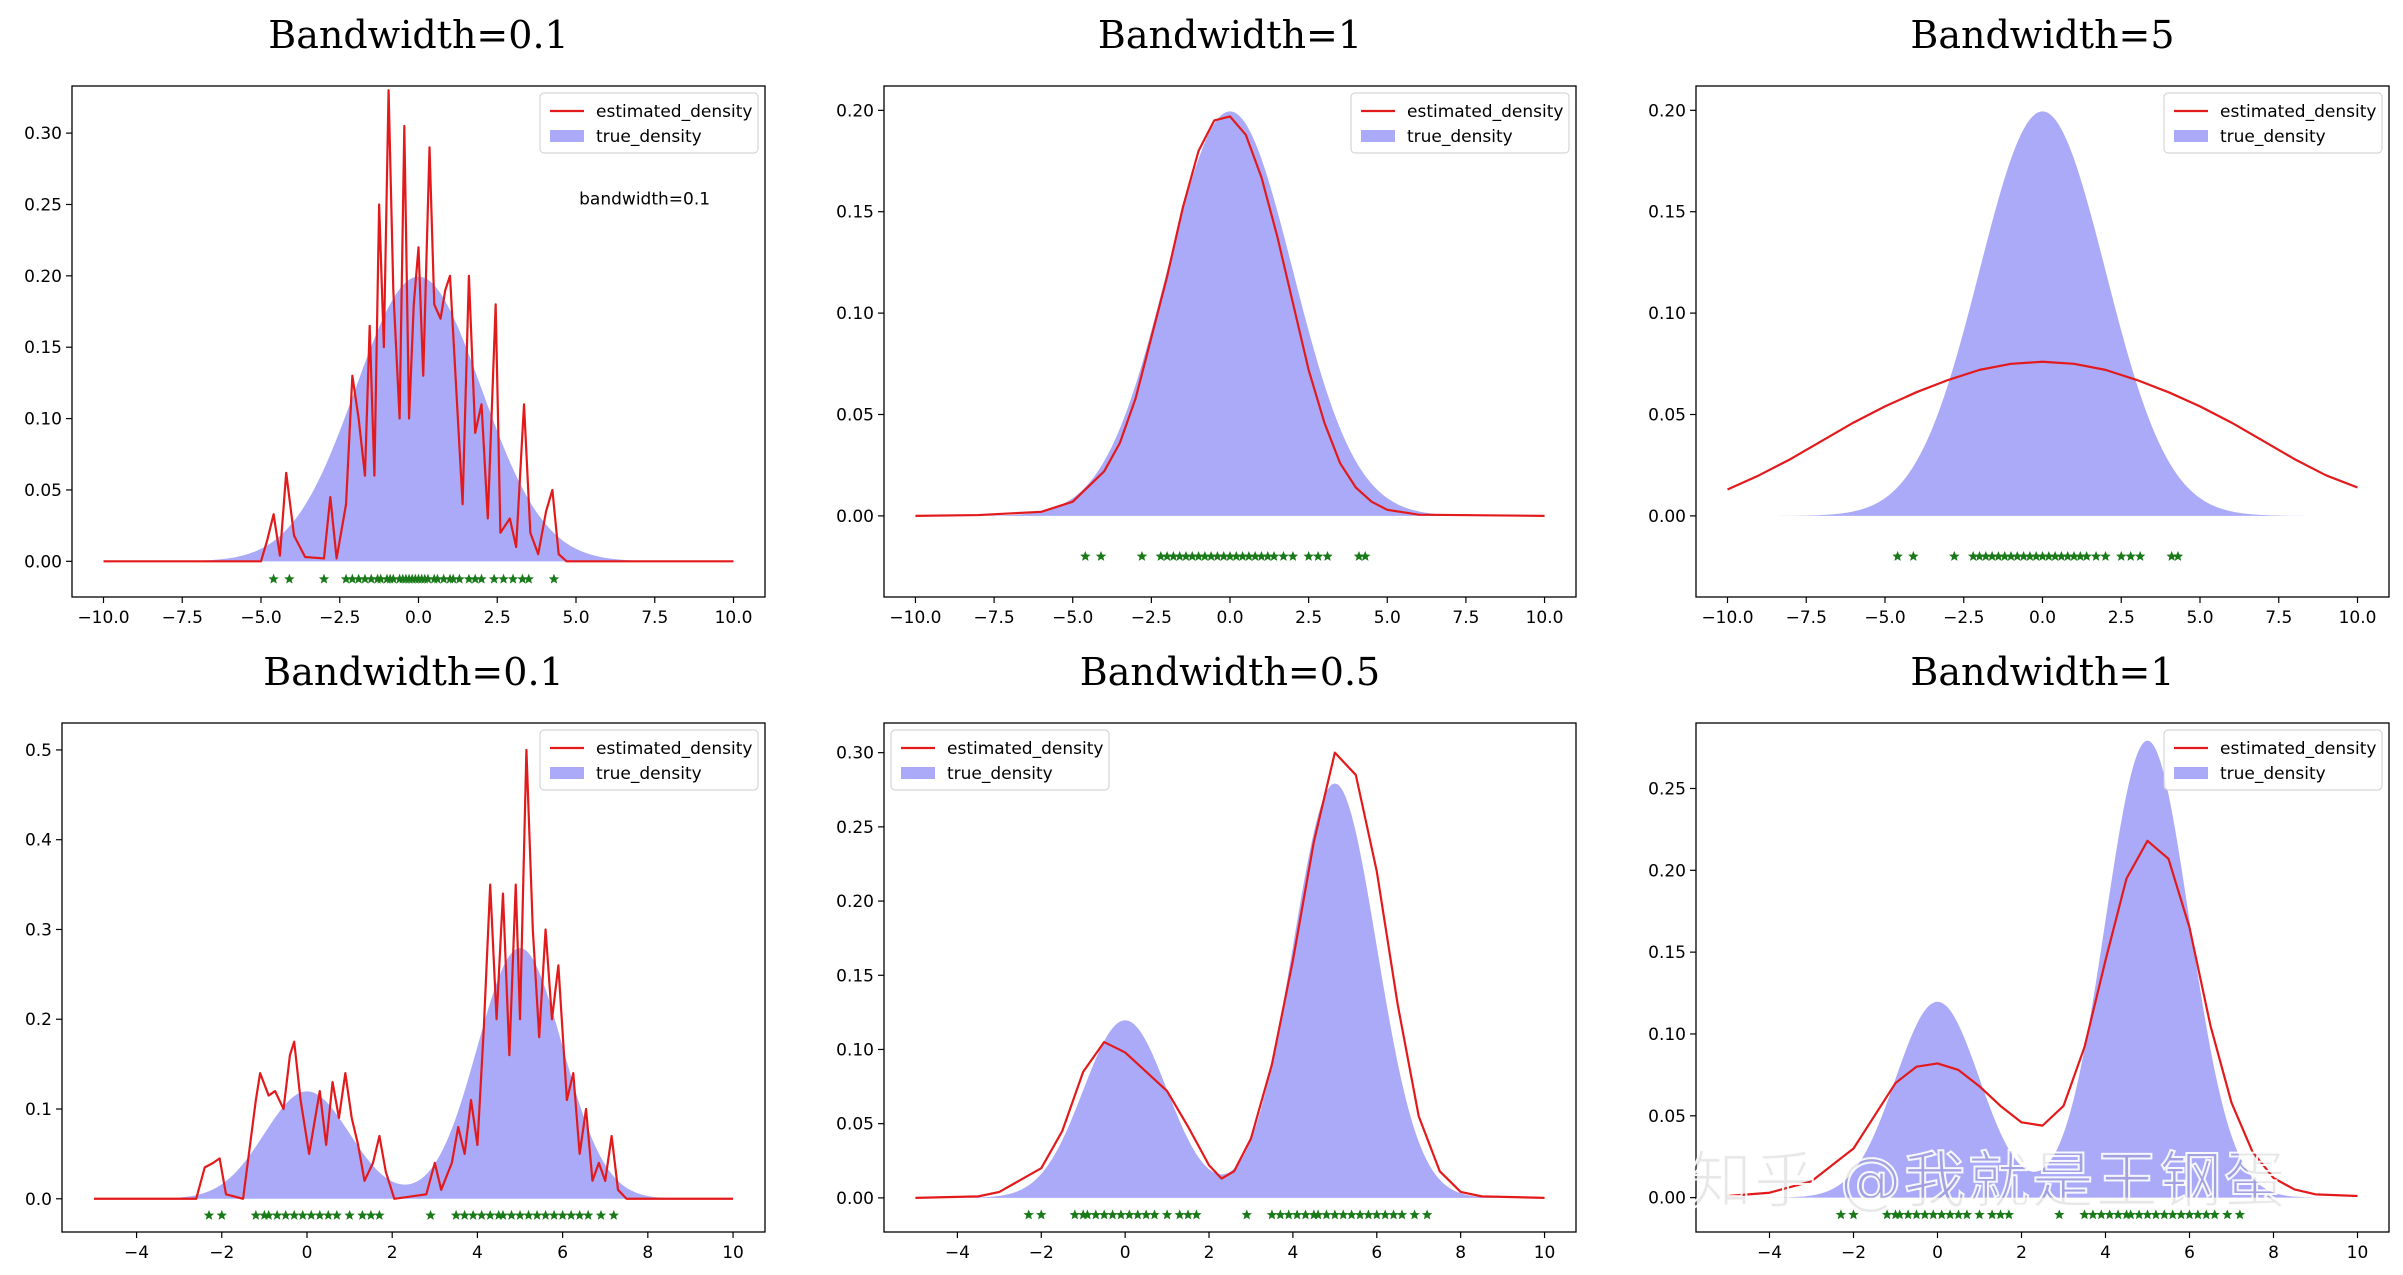  I want to click on x-tick-label: −2, so click(1041, 1253).